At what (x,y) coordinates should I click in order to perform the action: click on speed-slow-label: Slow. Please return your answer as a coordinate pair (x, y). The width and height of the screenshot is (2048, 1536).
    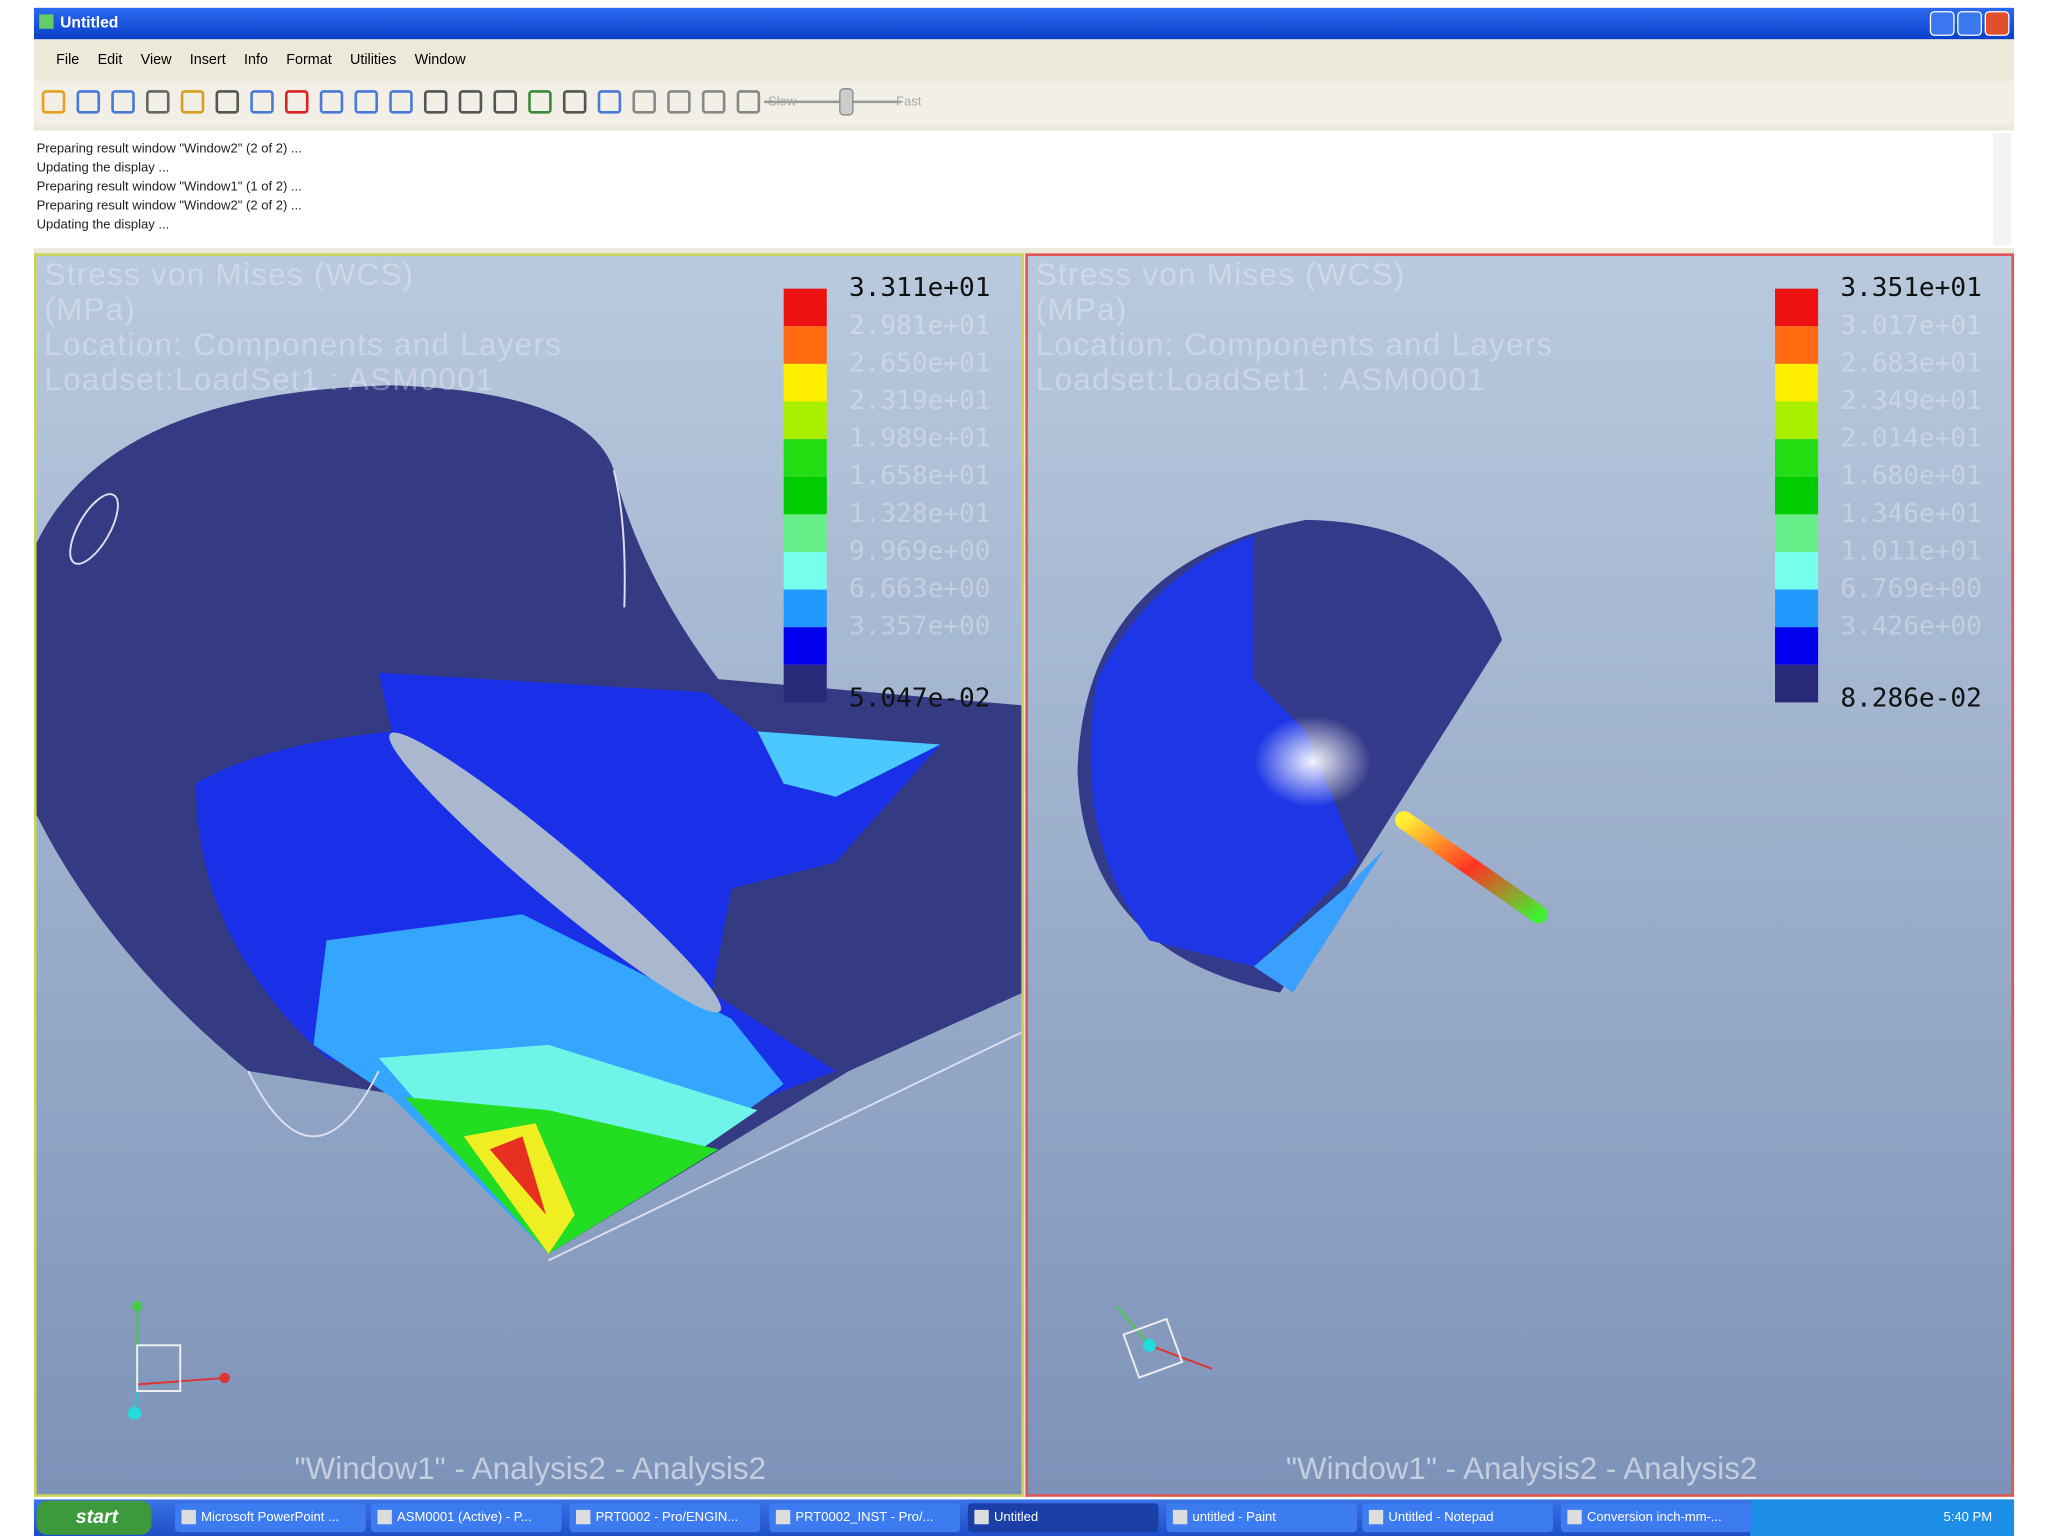
    Looking at the image, I should click on (782, 100).